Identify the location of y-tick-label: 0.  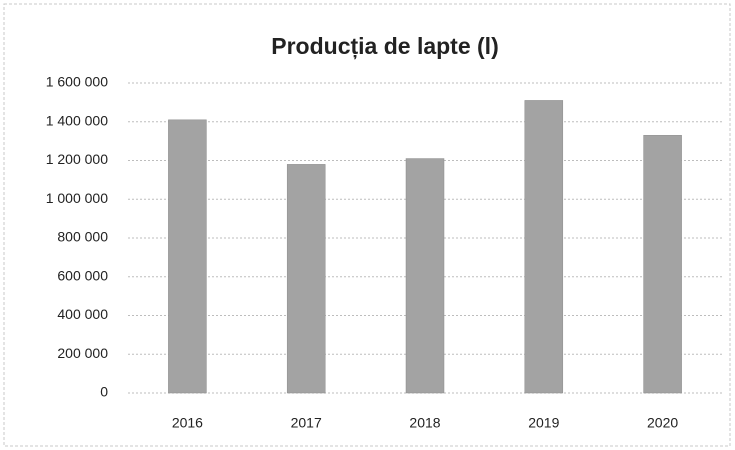
(104, 392).